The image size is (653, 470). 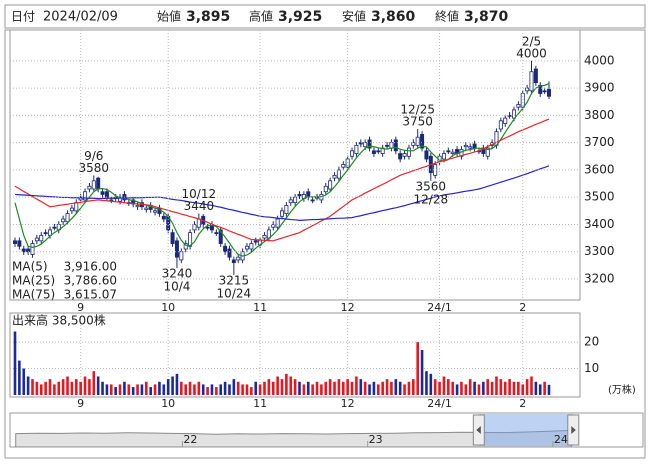 What do you see at coordinates (599, 251) in the screenshot?
I see `y-tick-label: 3300` at bounding box center [599, 251].